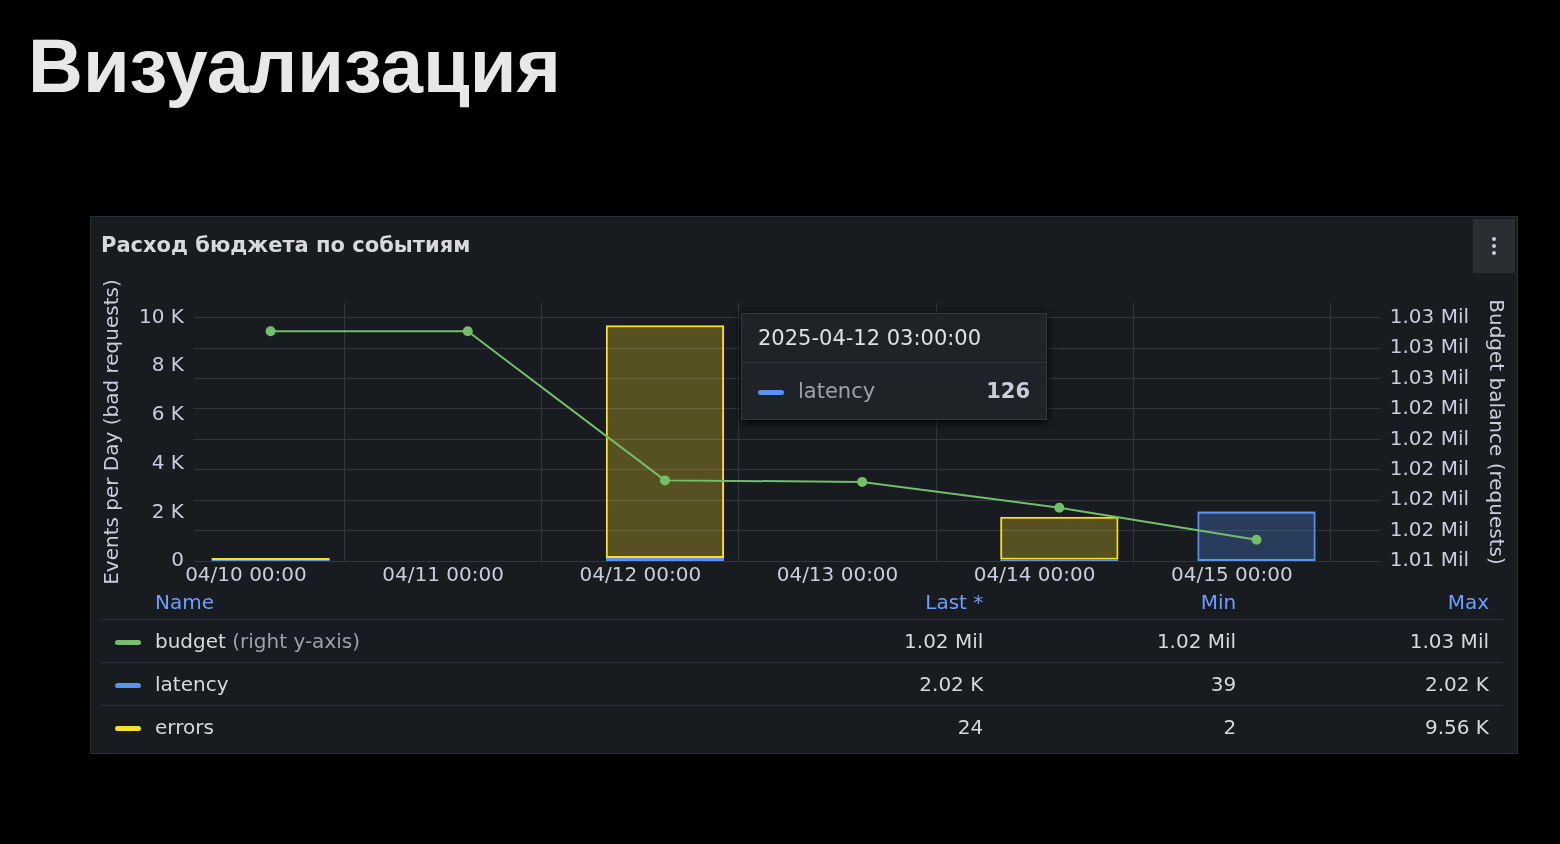  I want to click on annotation: 2025-04-12 03:00:00, so click(894, 338).